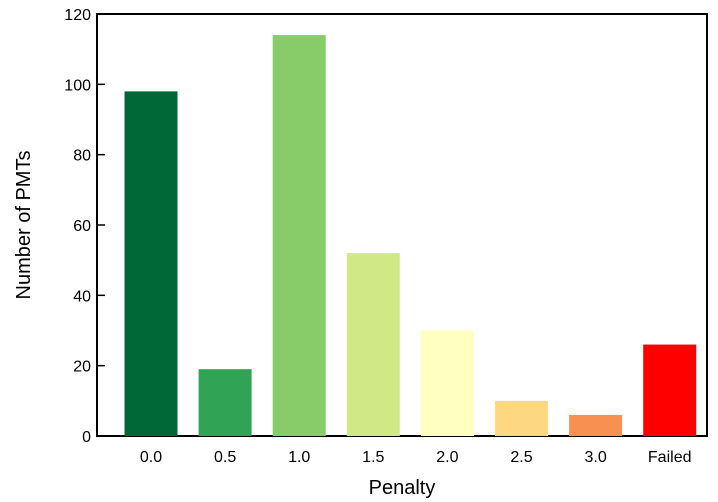  What do you see at coordinates (82, 367) in the screenshot?
I see `y-tick-label: 20` at bounding box center [82, 367].